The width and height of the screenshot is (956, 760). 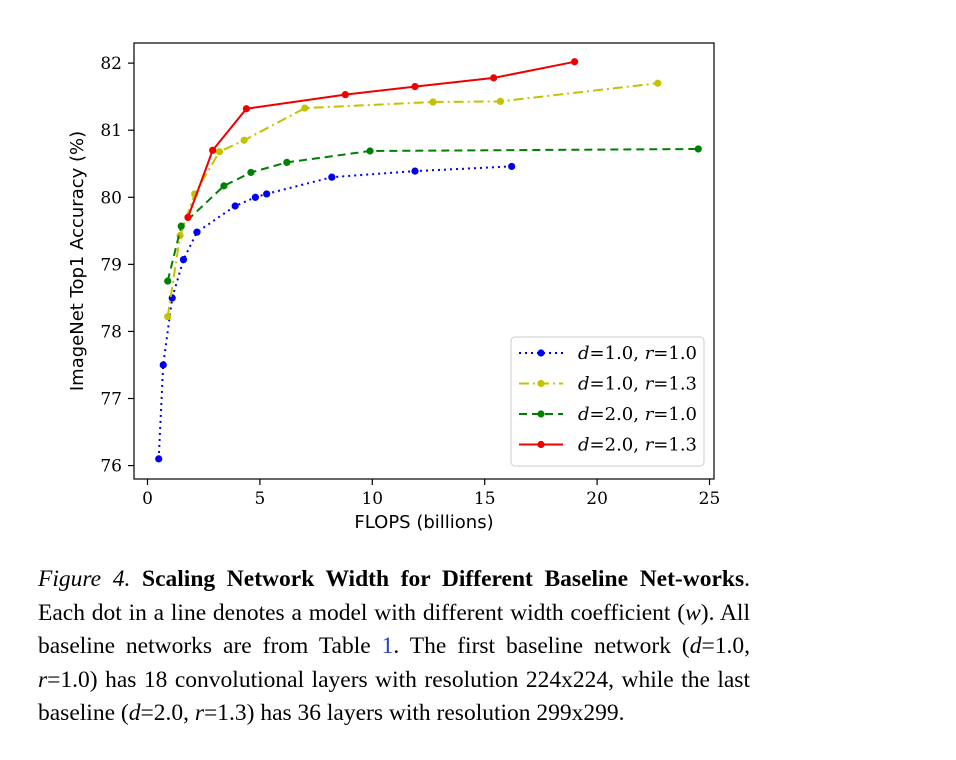 I want to click on y-axis-ticks: 76 77 78 79 80 81 82, so click(x=117, y=265).